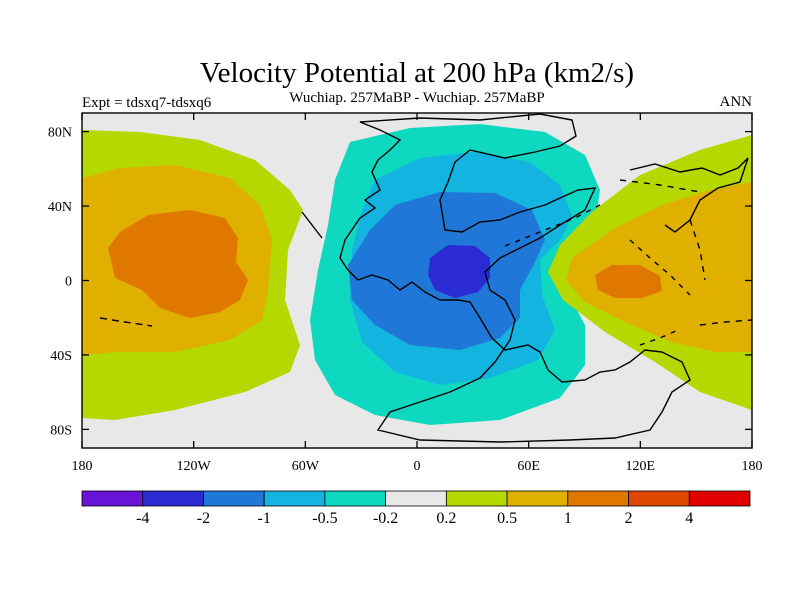 Image resolution: width=800 pixels, height=600 pixels. Describe the element at coordinates (61, 430) in the screenshot. I see `y-tick-label: 80S` at that location.